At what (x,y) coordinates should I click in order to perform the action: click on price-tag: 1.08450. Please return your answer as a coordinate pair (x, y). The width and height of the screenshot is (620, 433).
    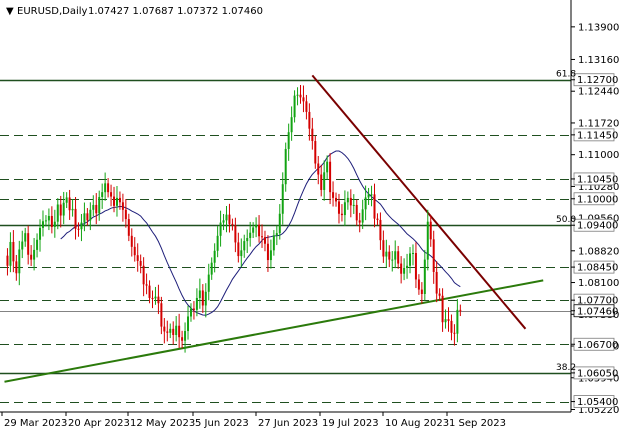
    Looking at the image, I should click on (594, 267).